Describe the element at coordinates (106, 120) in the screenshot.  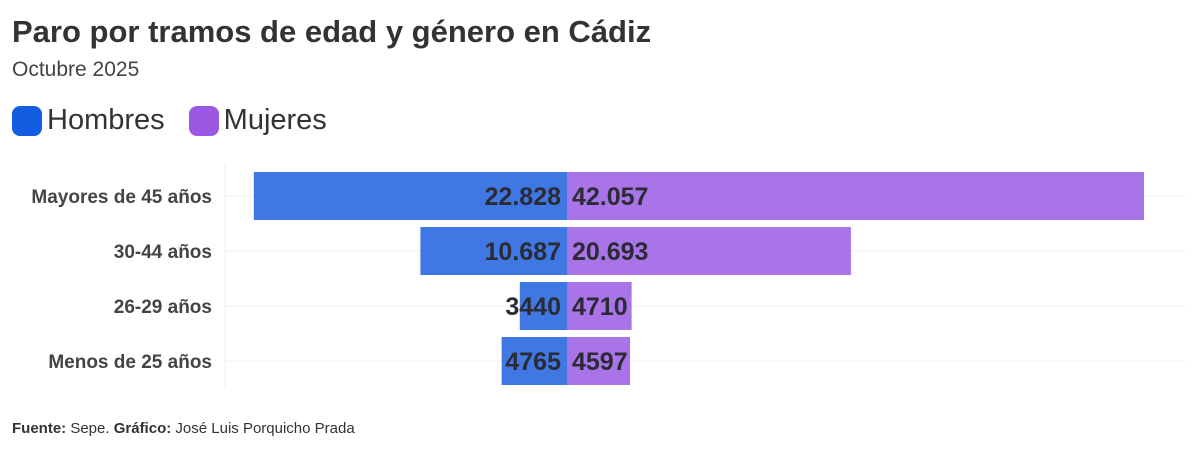
I see `legend-label-hombres: Hombres` at that location.